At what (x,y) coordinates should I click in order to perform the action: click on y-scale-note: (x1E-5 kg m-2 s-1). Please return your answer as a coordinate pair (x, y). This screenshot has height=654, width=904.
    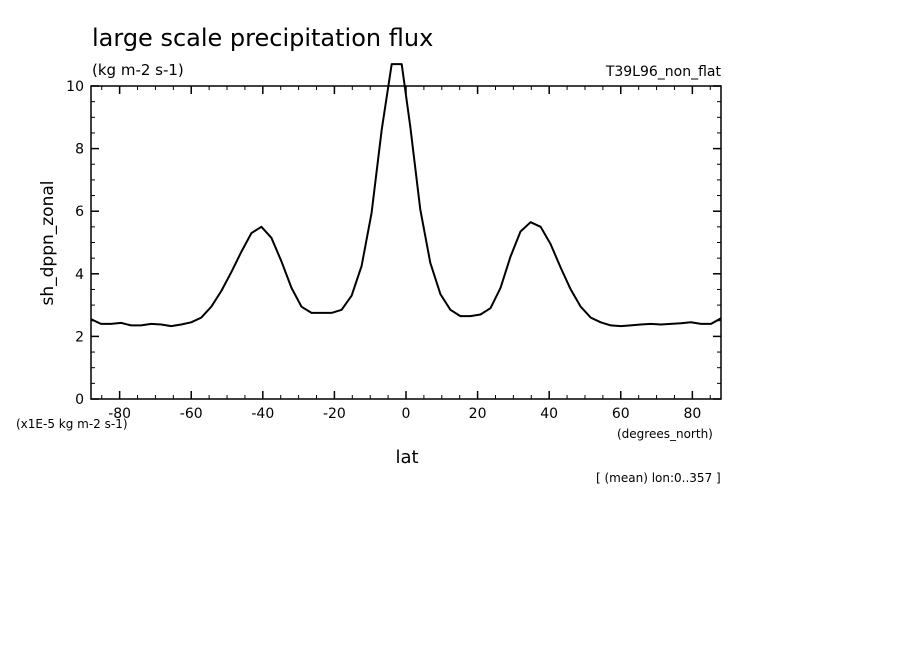
    Looking at the image, I should click on (72, 424).